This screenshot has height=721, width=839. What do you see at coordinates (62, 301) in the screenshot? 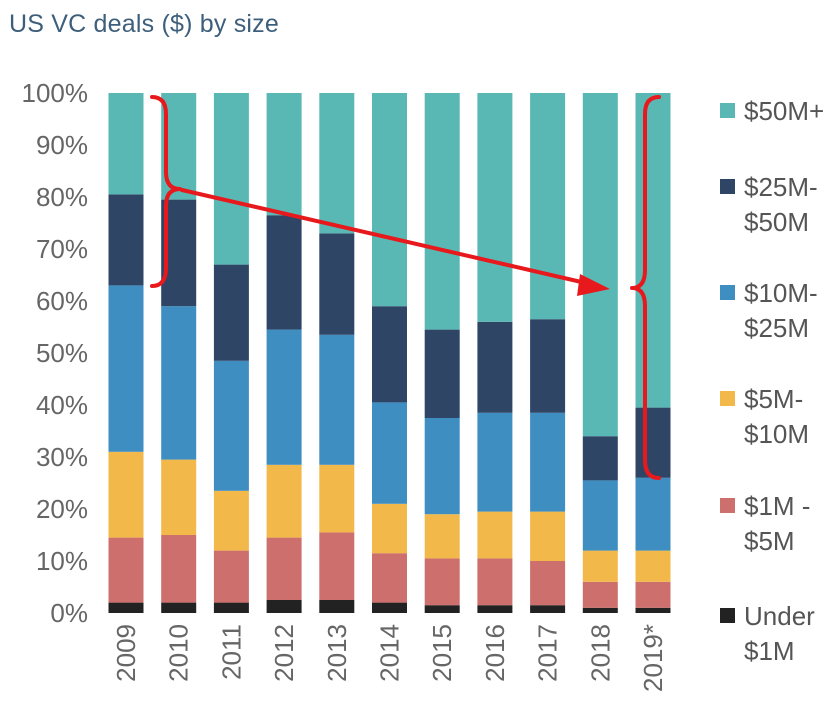
I see `y-tick-label: 60%` at bounding box center [62, 301].